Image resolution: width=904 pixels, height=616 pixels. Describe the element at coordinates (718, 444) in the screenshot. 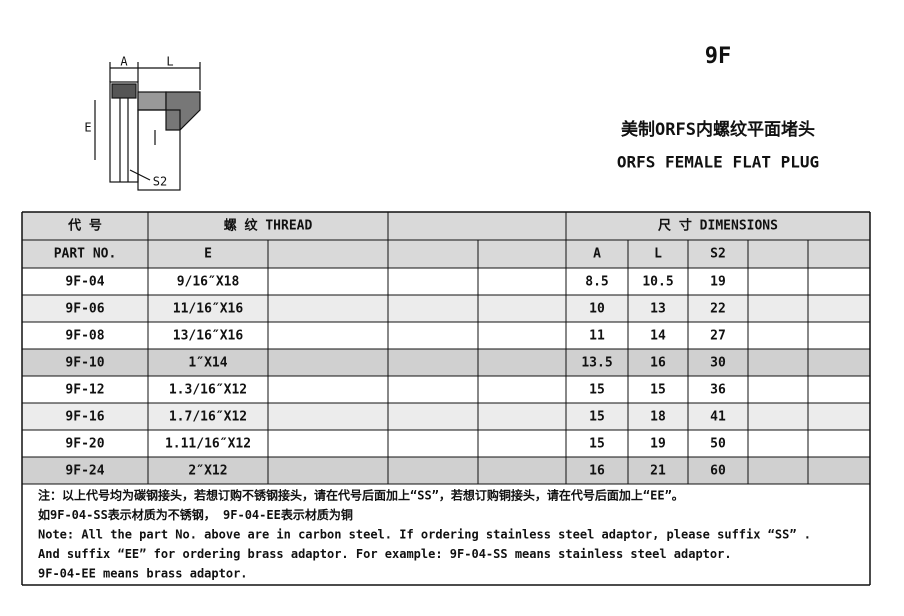

I see `table-cell: 50` at that location.